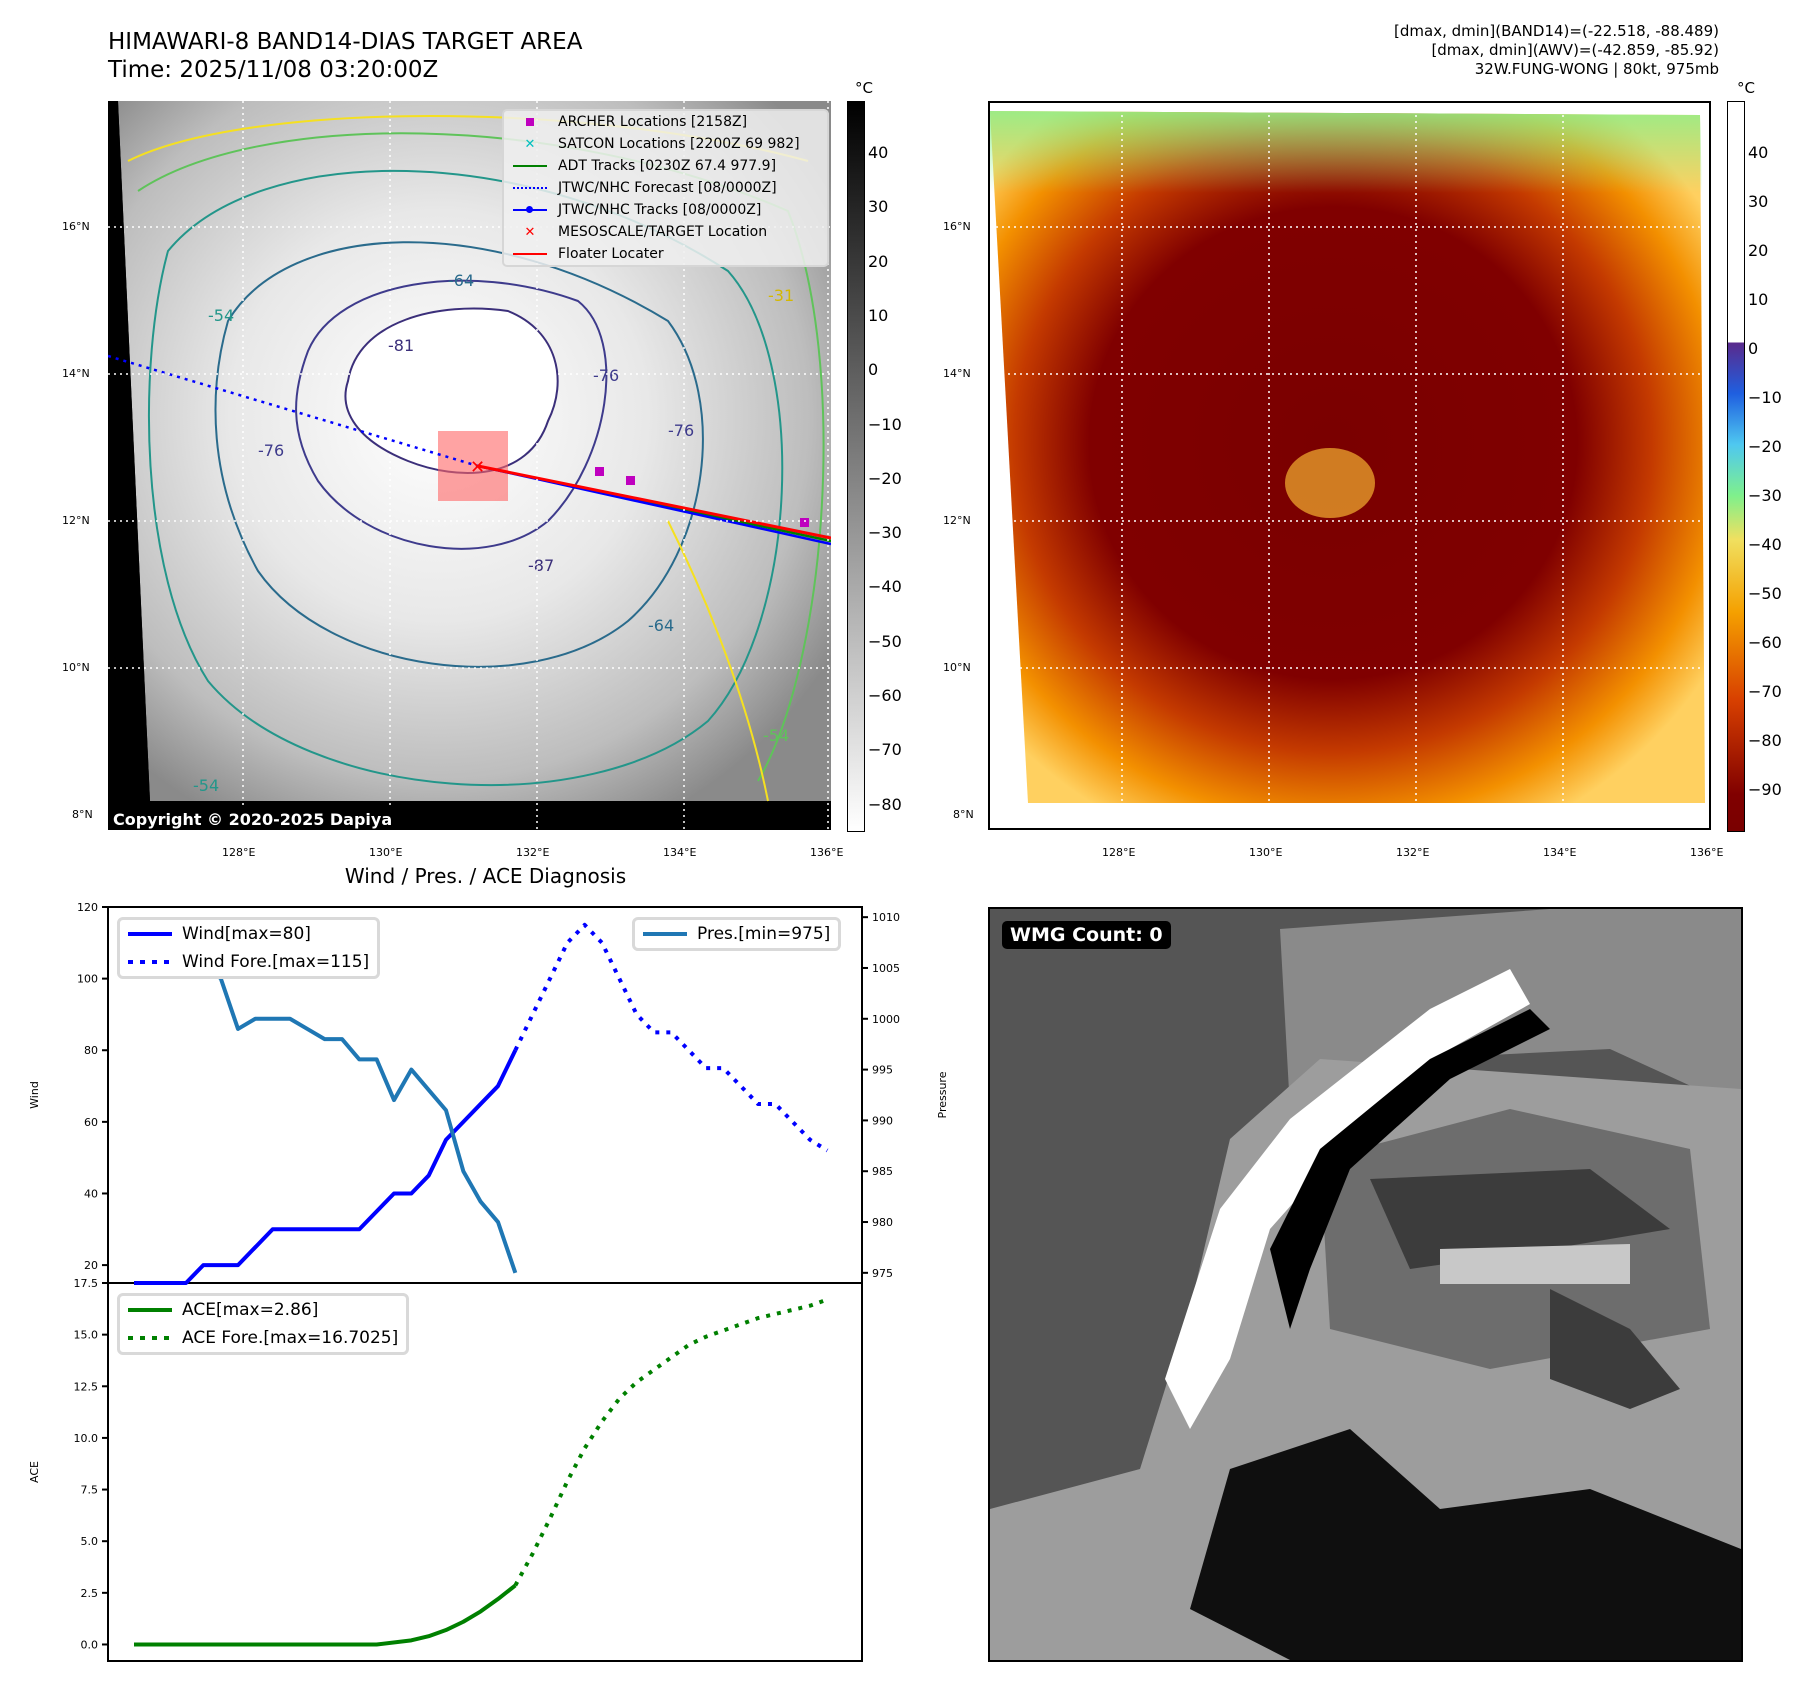  I want to click on ir-colorbar, so click(856, 466).